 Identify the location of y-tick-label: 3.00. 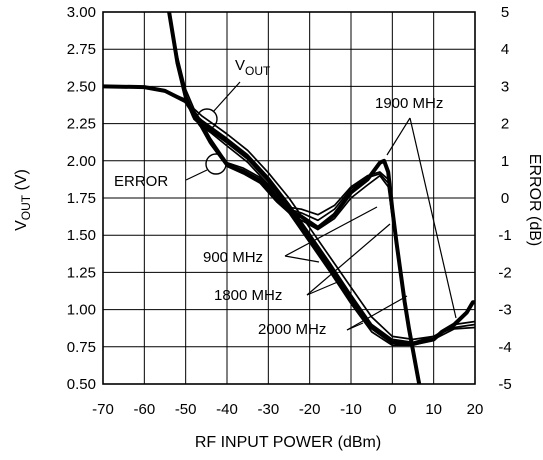
(81, 12).